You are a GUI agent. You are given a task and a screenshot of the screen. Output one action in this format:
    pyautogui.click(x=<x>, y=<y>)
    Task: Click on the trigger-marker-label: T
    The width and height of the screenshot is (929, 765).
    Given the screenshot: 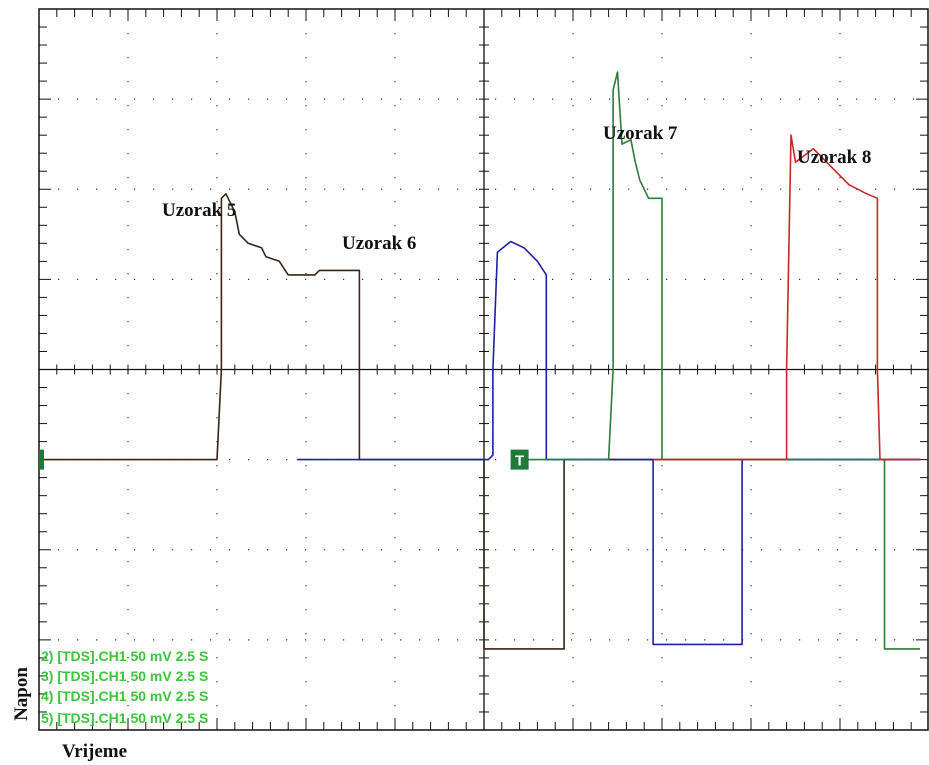 What is the action you would take?
    pyautogui.click(x=519, y=461)
    